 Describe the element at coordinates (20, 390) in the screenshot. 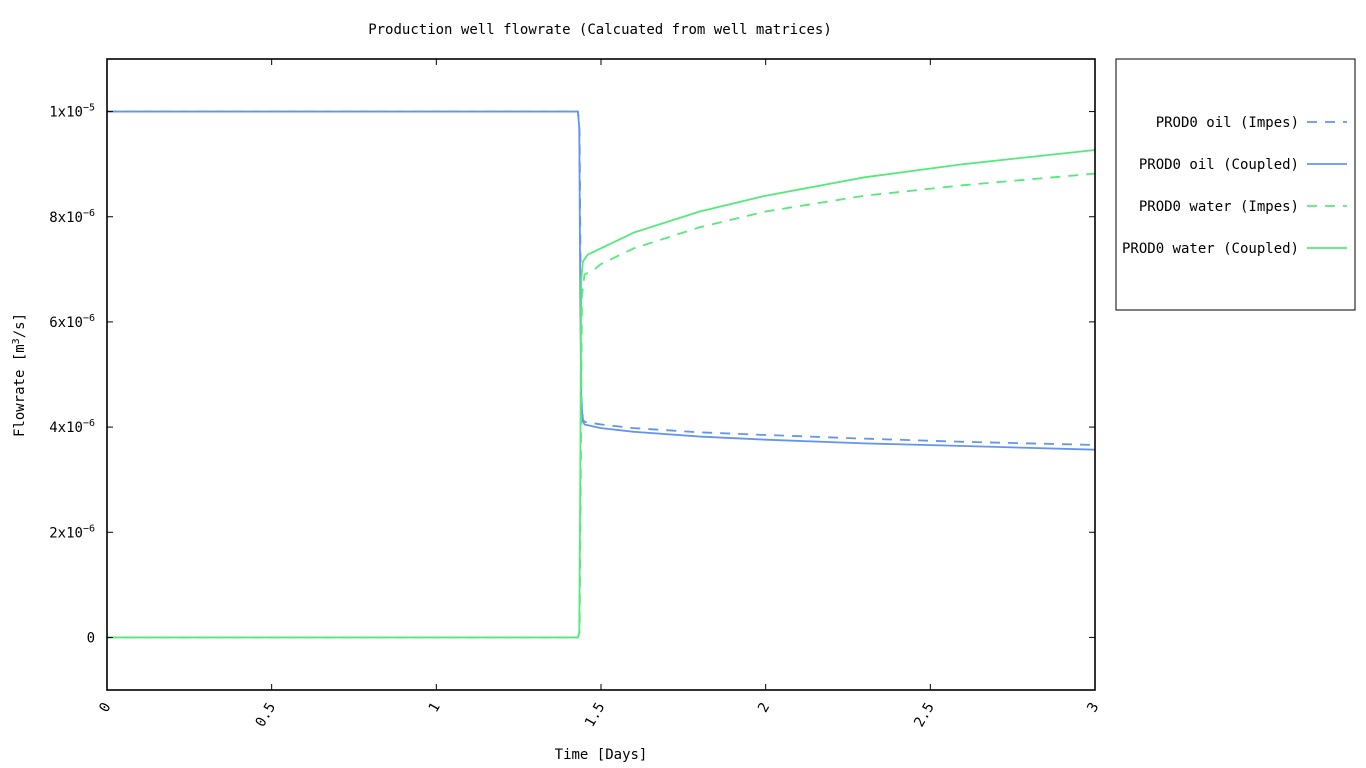

I see `y-axis-label-text: Flowrate [m` at that location.